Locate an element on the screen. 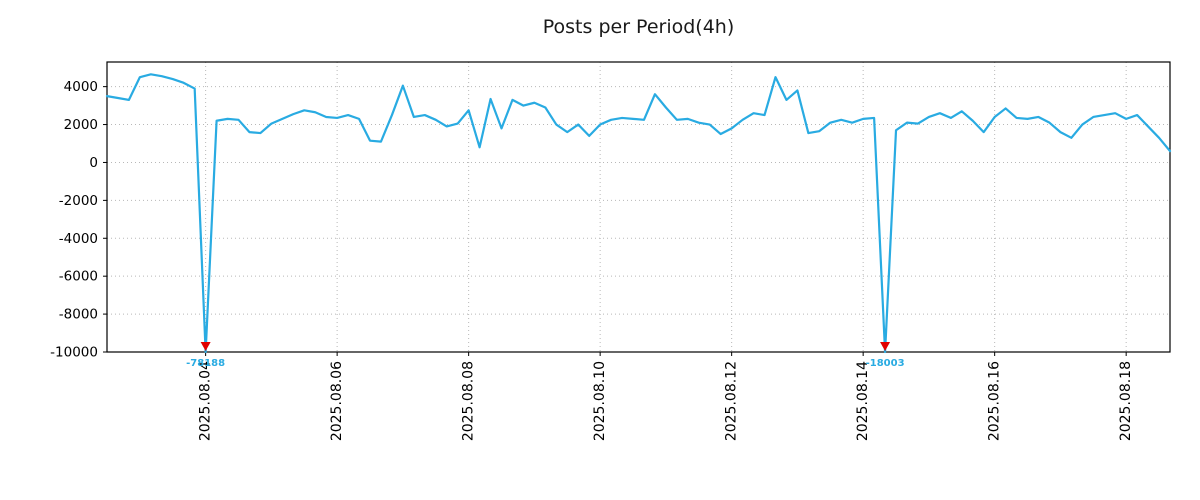 This screenshot has width=1200, height=500. chart-title: Posts per Period(4h) is located at coordinates (638, 27).